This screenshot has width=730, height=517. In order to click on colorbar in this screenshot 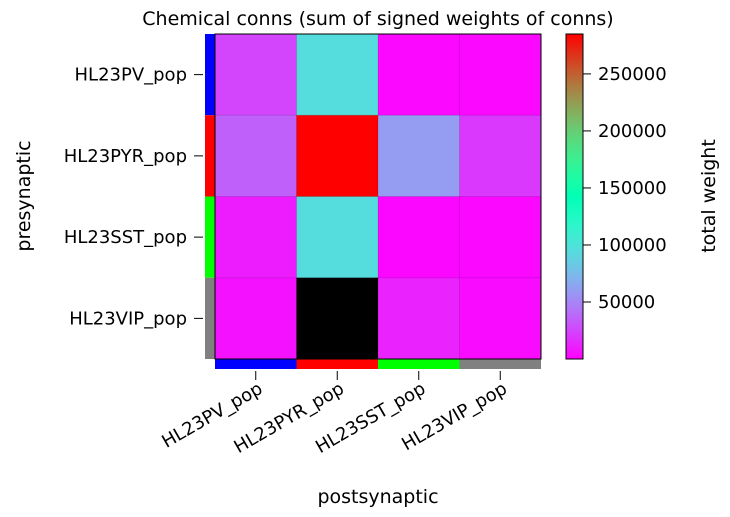, I will do `click(574, 196)`.